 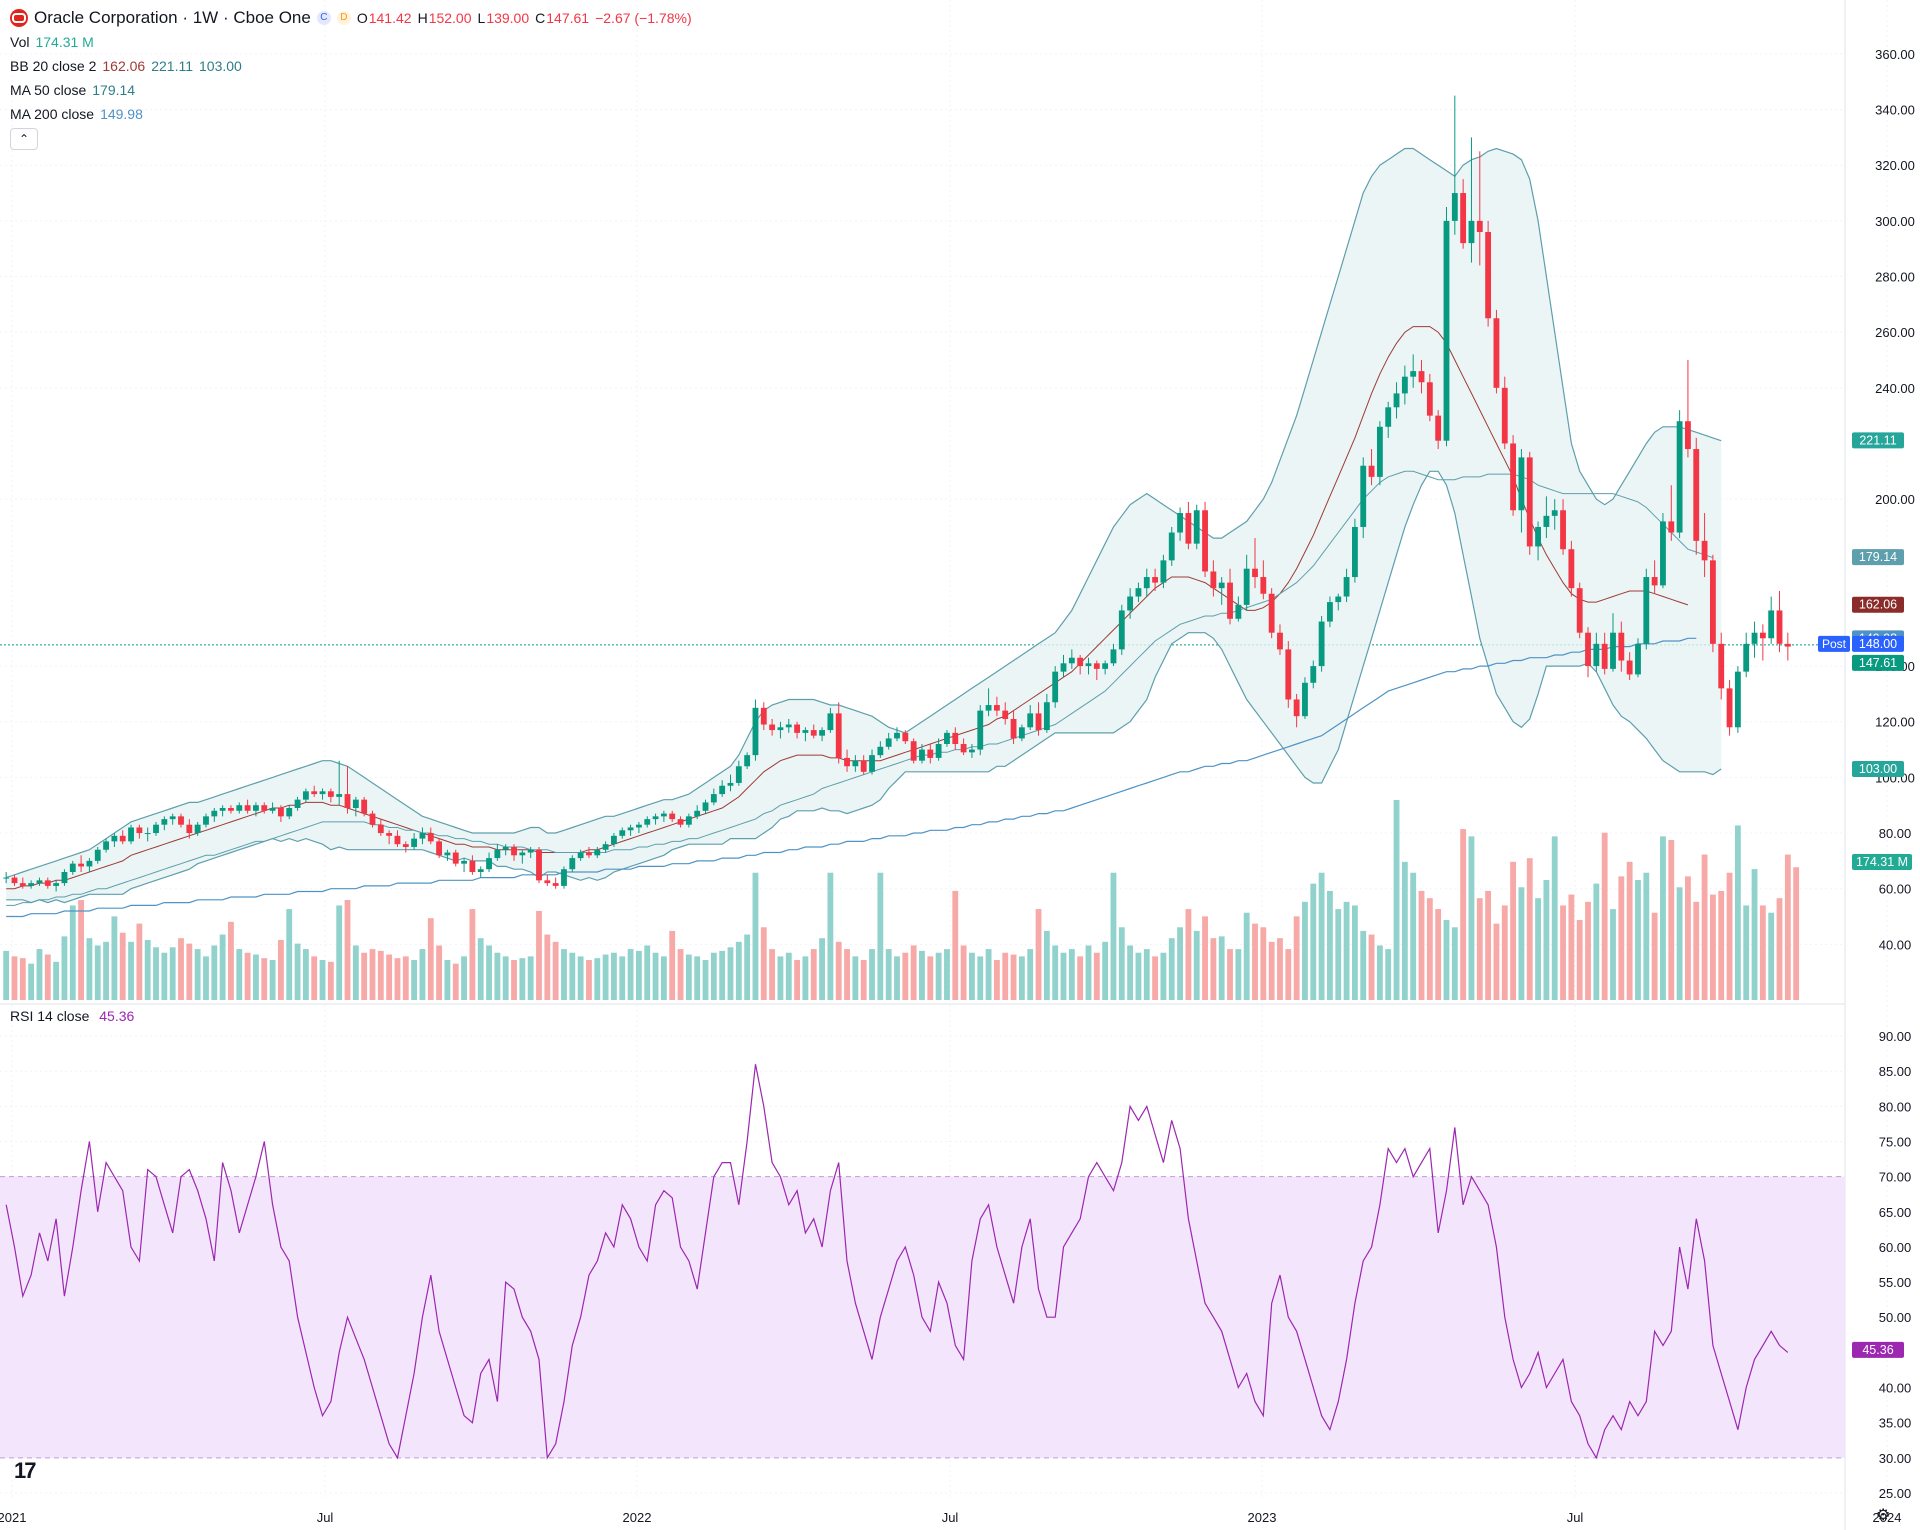 I want to click on market-status-icon: C, so click(x=323, y=18).